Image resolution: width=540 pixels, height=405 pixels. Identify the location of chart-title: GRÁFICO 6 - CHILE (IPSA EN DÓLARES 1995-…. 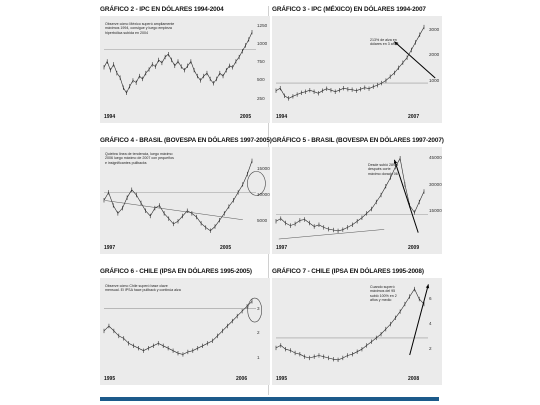
(176, 271).